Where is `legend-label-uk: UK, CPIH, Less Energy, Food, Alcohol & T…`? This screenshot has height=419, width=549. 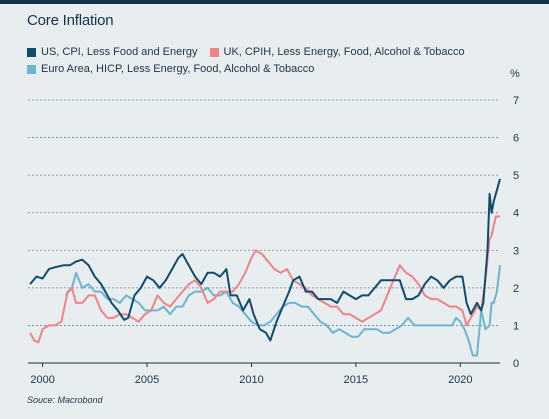 legend-label-uk: UK, CPIH, Less Energy, Food, Alcohol & T… is located at coordinates (344, 52).